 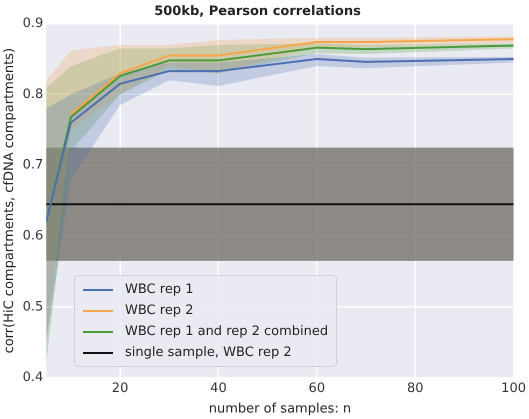 What do you see at coordinates (226, 332) in the screenshot?
I see `legend-label: WBC rep 1 and rep 2 combined` at bounding box center [226, 332].